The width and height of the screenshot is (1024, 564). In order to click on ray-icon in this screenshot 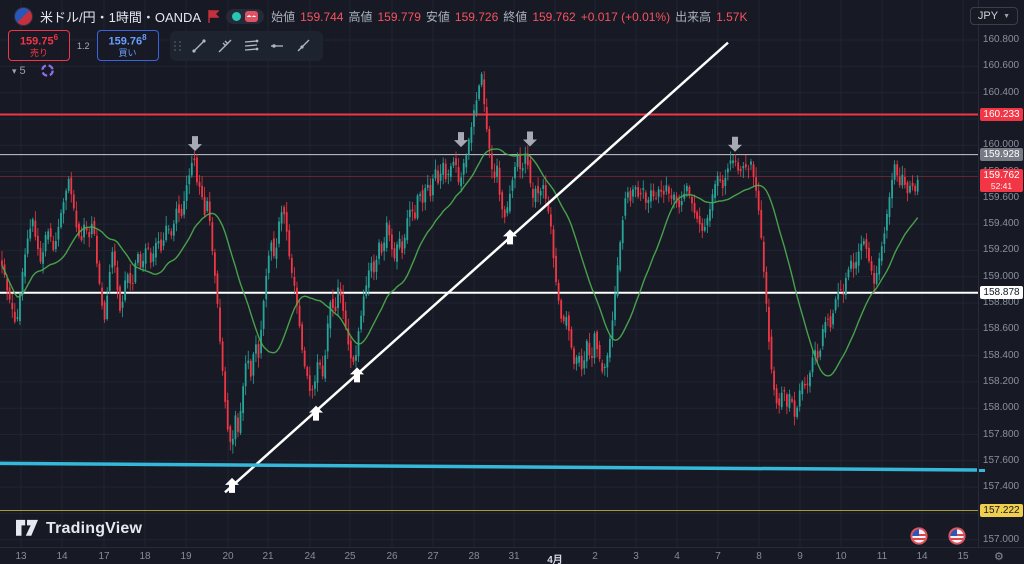, I will do `click(303, 46)`.